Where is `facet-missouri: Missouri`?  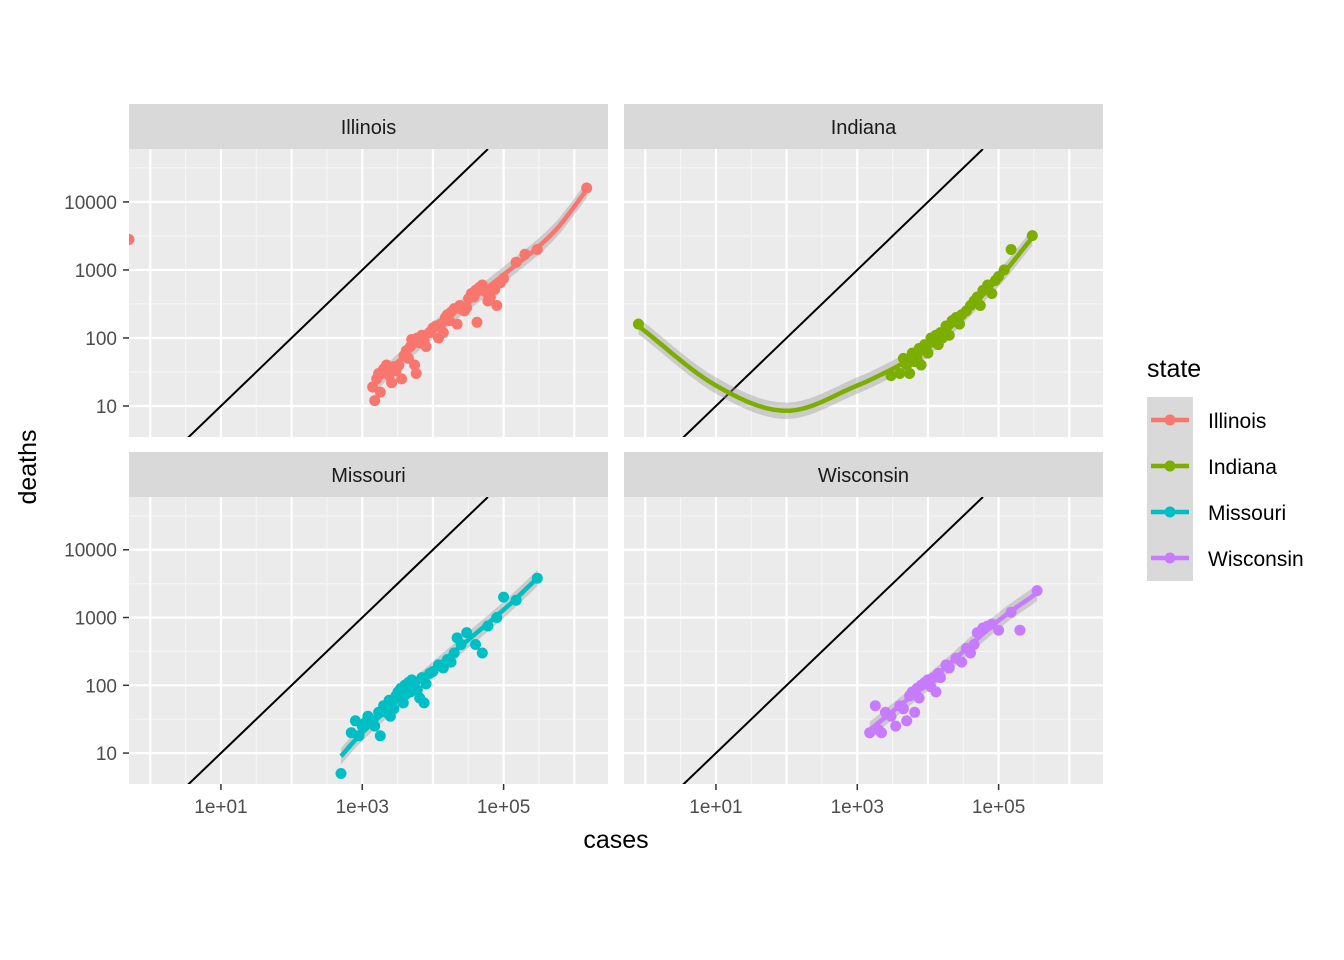
facet-missouri: Missouri is located at coordinates (368, 618).